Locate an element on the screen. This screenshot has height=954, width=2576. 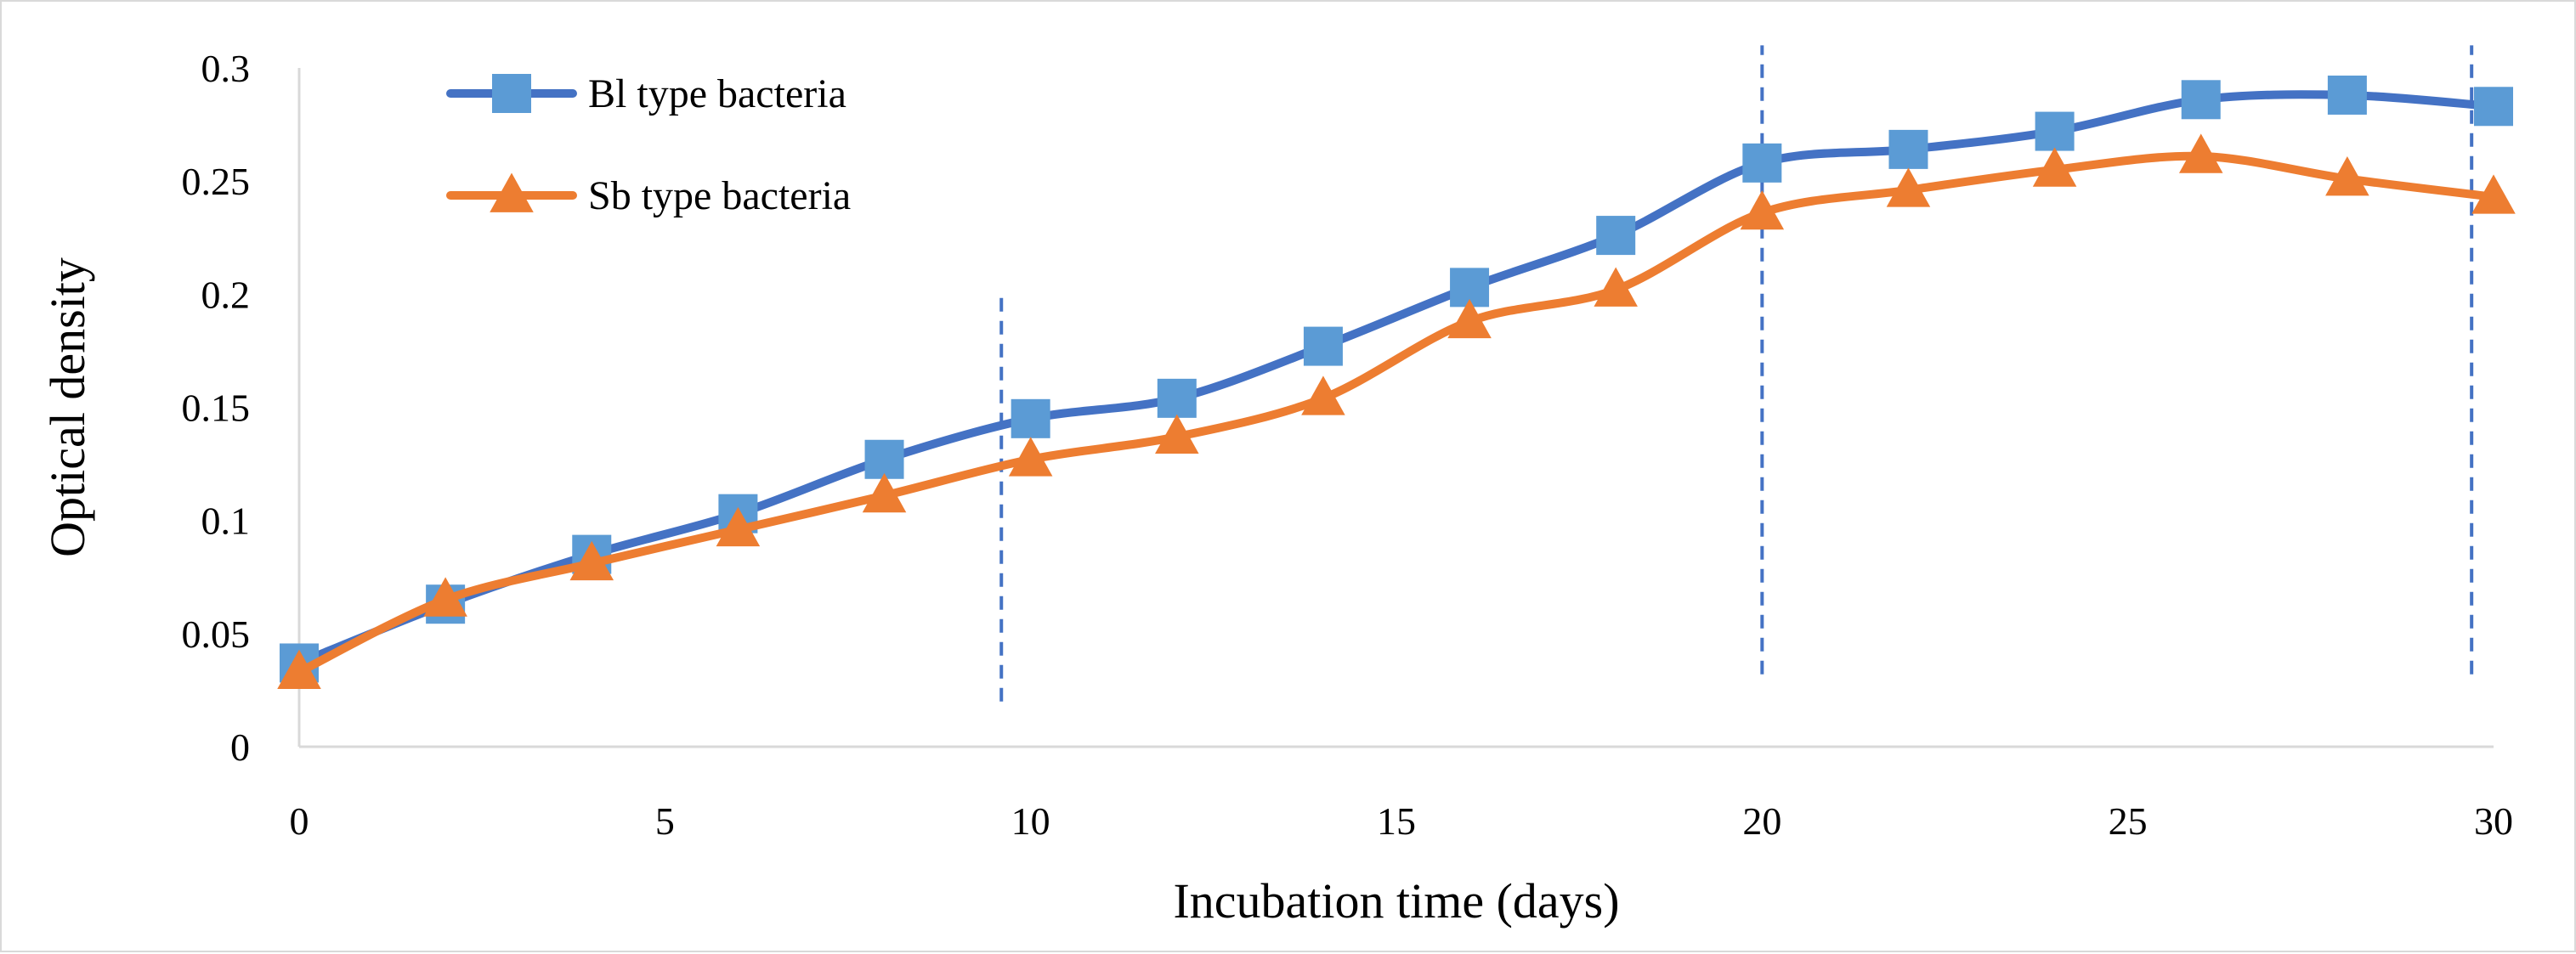
y-tick-label: 0 is located at coordinates (240, 747).